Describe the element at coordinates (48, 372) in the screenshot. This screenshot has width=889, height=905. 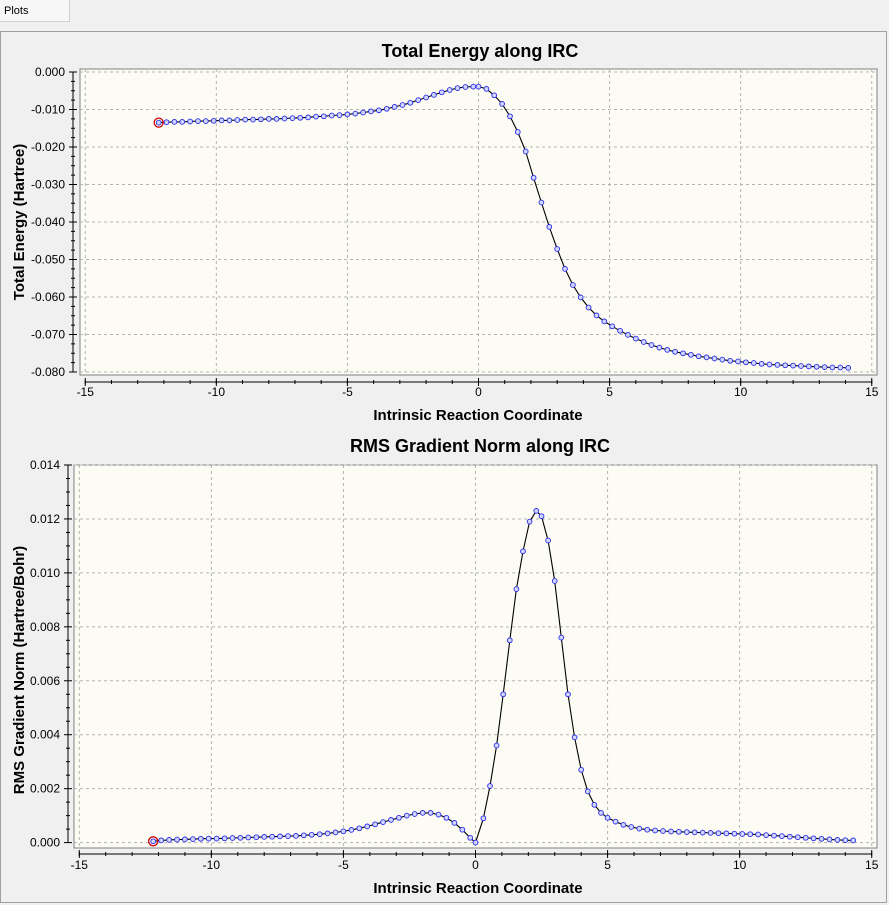
I see `y-tick-label: -0.080` at that location.